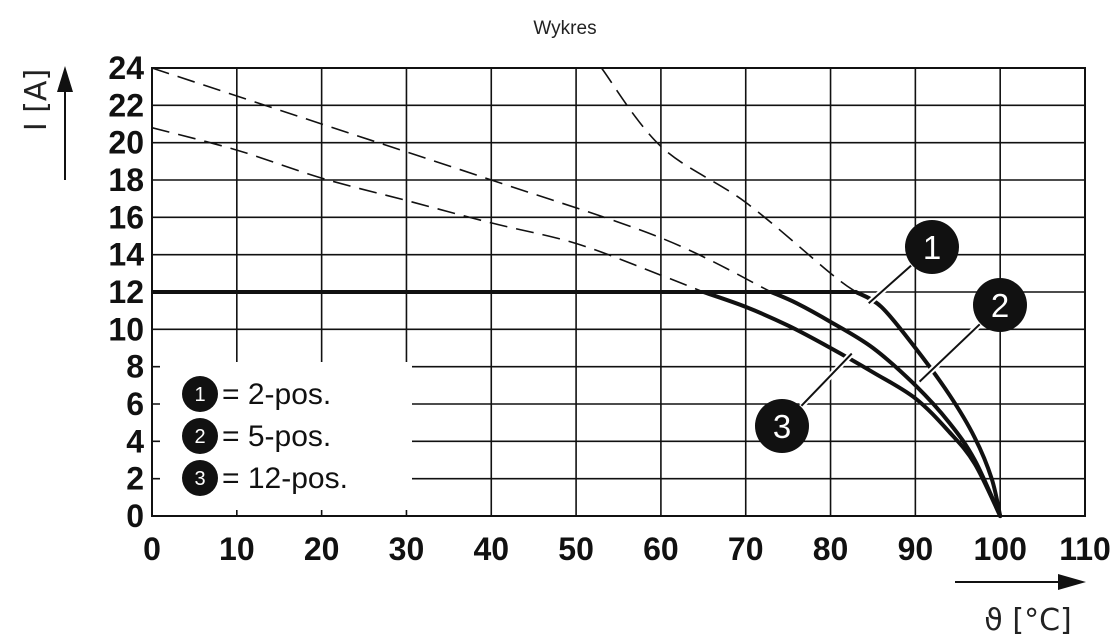 The width and height of the screenshot is (1120, 642). Describe the element at coordinates (1085, 549) in the screenshot. I see `x-tick-label: 110` at that location.